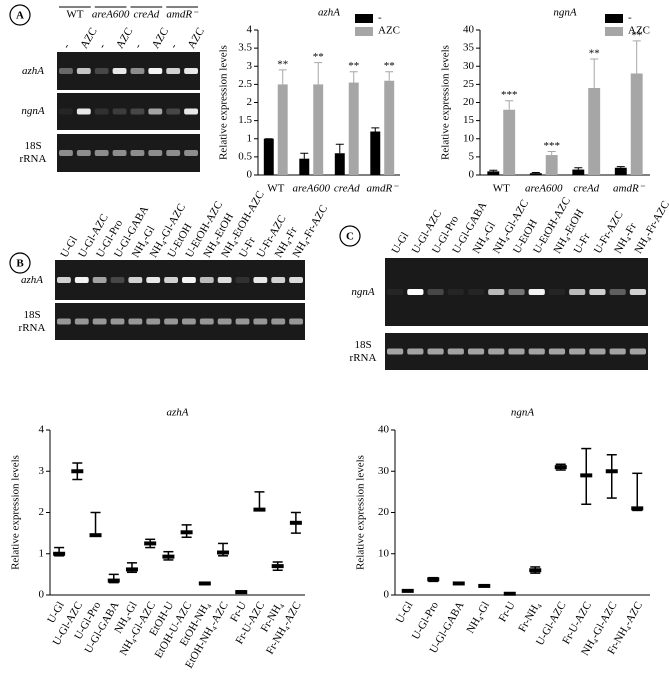 Image resolution: width=669 pixels, height=673 pixels. I want to click on panel-label: A, so click(20, 16).